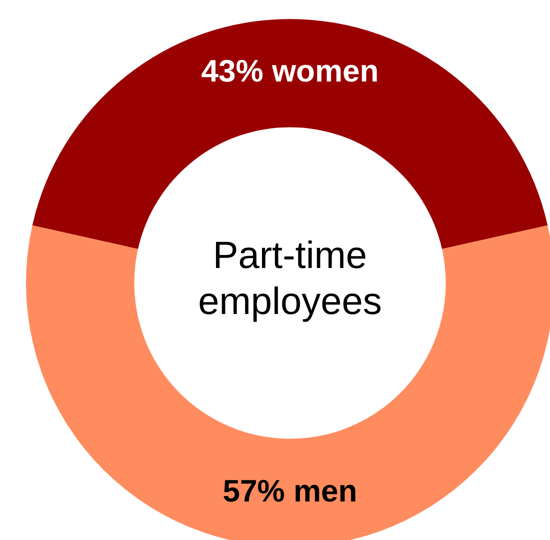 The width and height of the screenshot is (550, 540). What do you see at coordinates (290, 490) in the screenshot?
I see `slice-label: 57% men` at bounding box center [290, 490].